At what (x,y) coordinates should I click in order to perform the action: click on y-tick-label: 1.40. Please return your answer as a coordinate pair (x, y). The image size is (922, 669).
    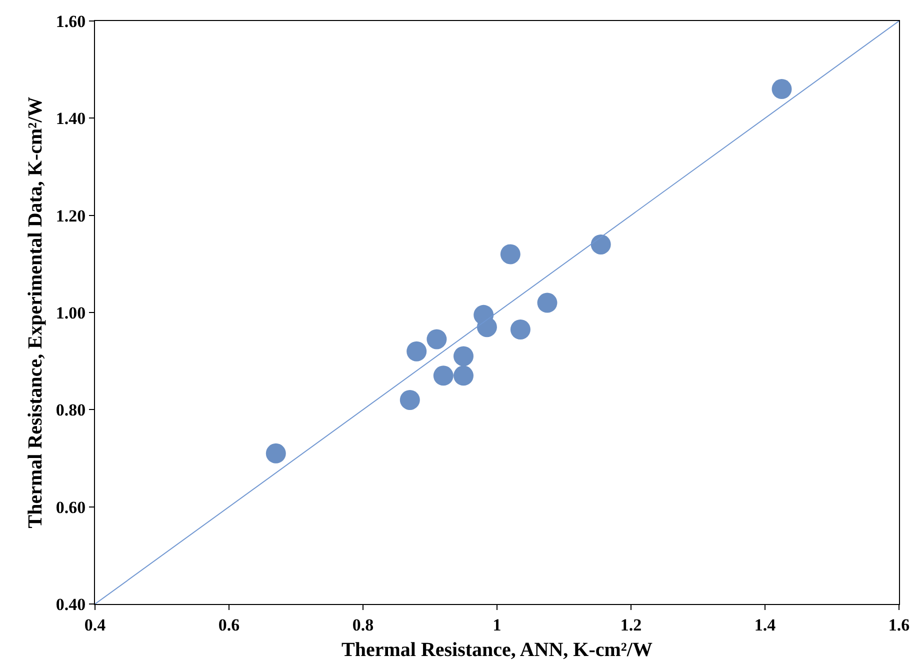
    Looking at the image, I should click on (71, 118).